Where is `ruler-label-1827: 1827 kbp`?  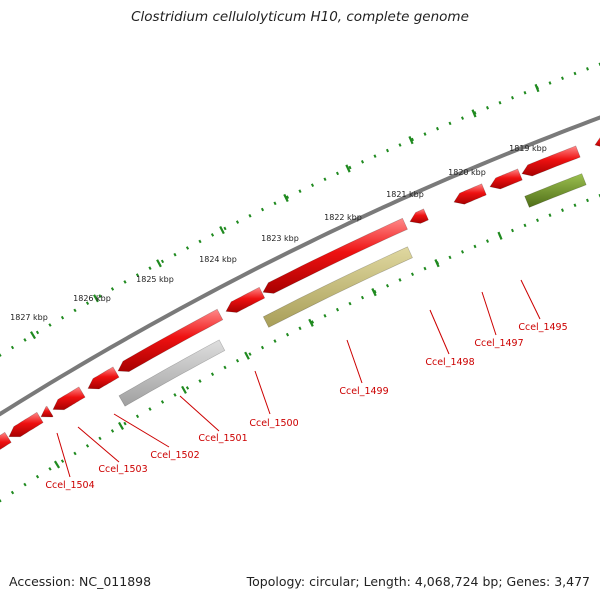
ruler-label-1827: 1827 kbp is located at coordinates (29, 317).